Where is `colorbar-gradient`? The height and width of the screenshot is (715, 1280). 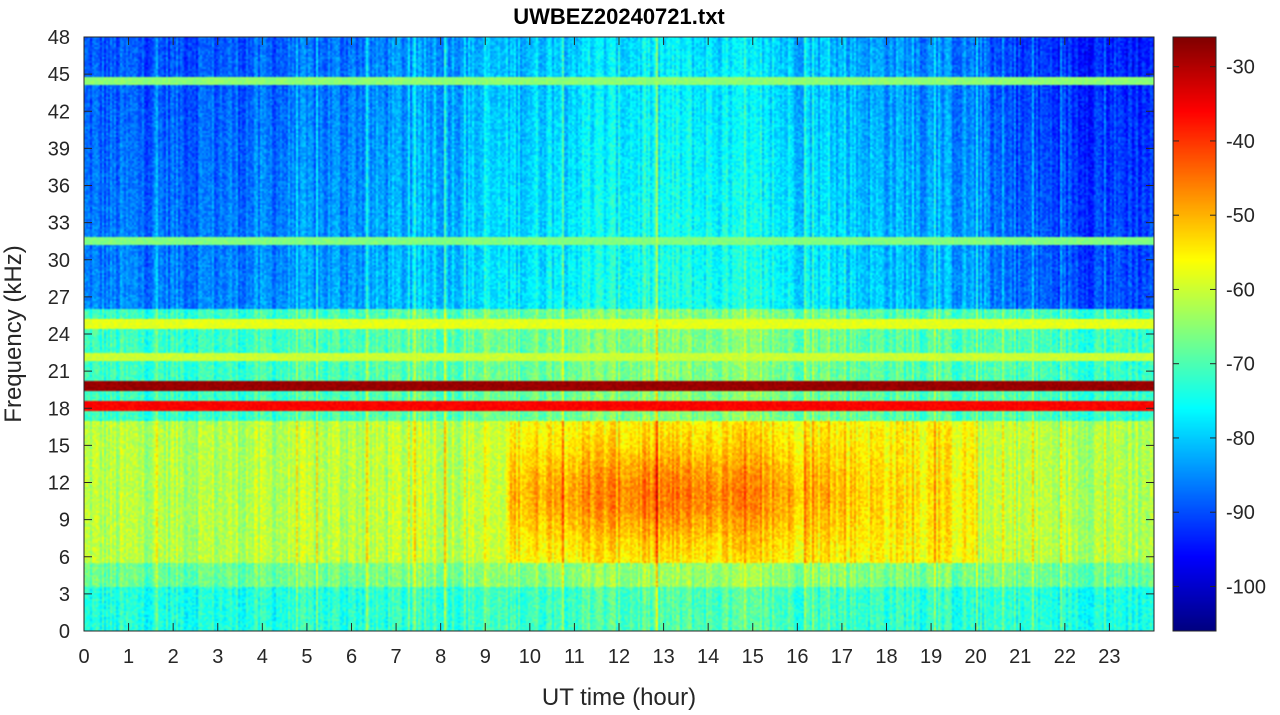 colorbar-gradient is located at coordinates (1194, 334).